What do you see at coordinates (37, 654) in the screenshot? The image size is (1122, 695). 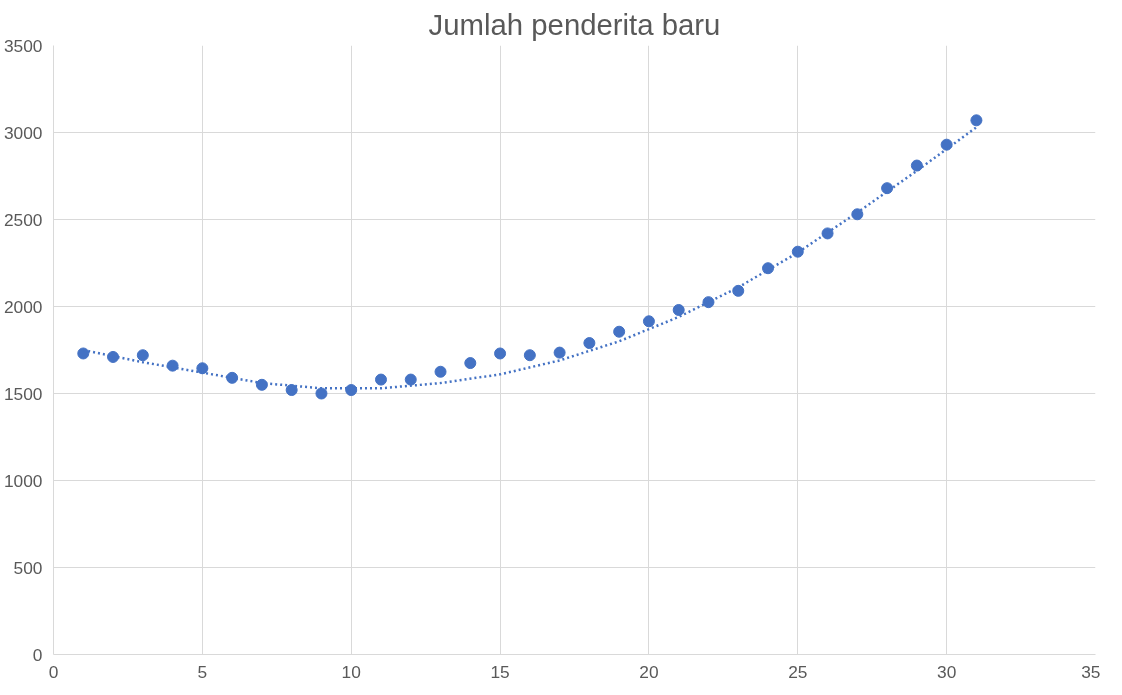 I see `y-tick-label: 0` at bounding box center [37, 654].